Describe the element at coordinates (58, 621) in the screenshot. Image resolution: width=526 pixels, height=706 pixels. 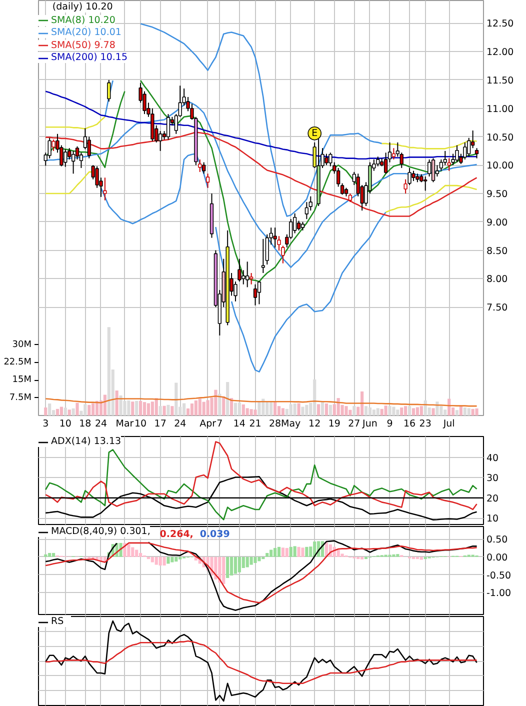
I see `legend-label: RS` at that location.